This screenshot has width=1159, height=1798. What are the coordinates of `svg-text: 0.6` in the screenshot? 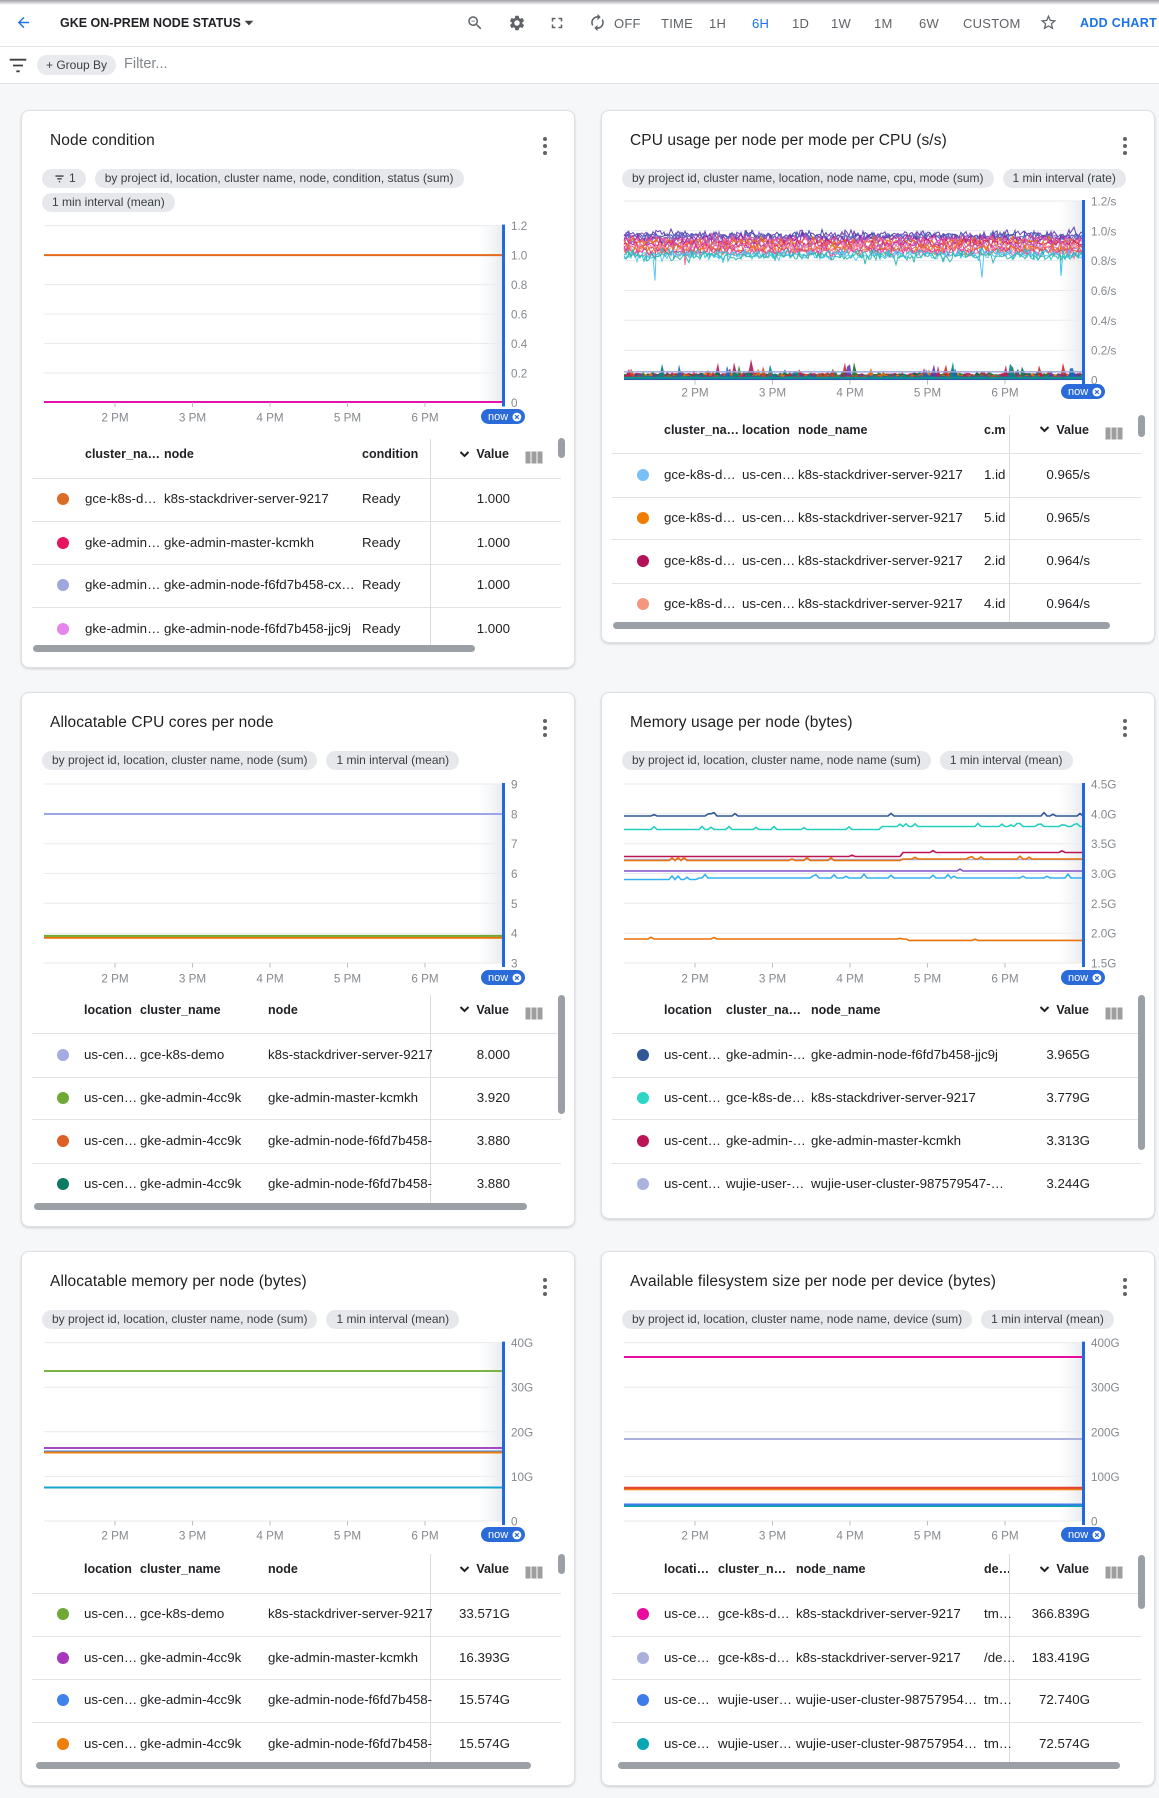 It's located at (519, 315).